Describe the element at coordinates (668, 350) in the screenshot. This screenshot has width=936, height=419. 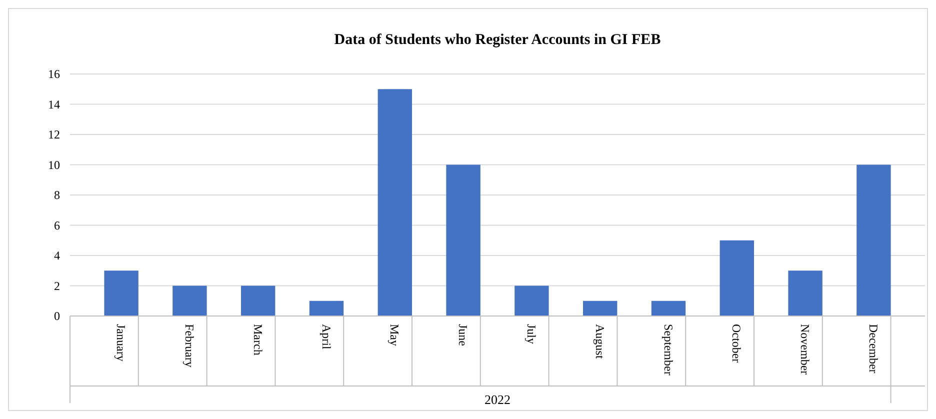
I see `x-tick-label: September` at that location.